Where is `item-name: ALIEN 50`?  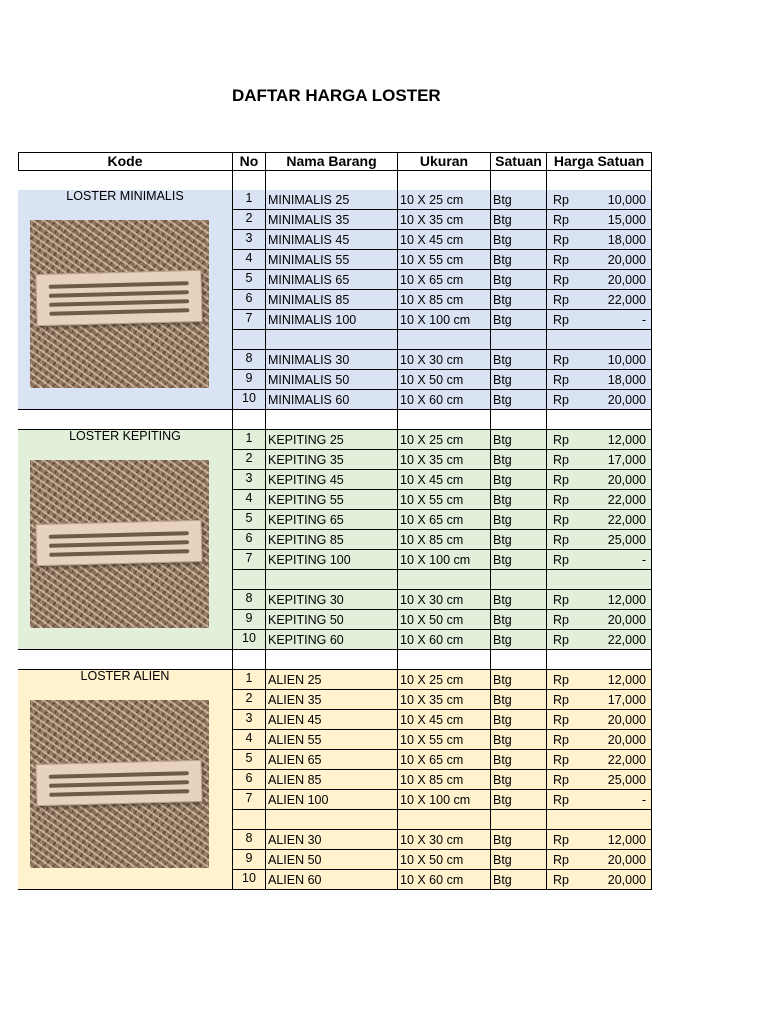
item-name: ALIEN 50 is located at coordinates (332, 860).